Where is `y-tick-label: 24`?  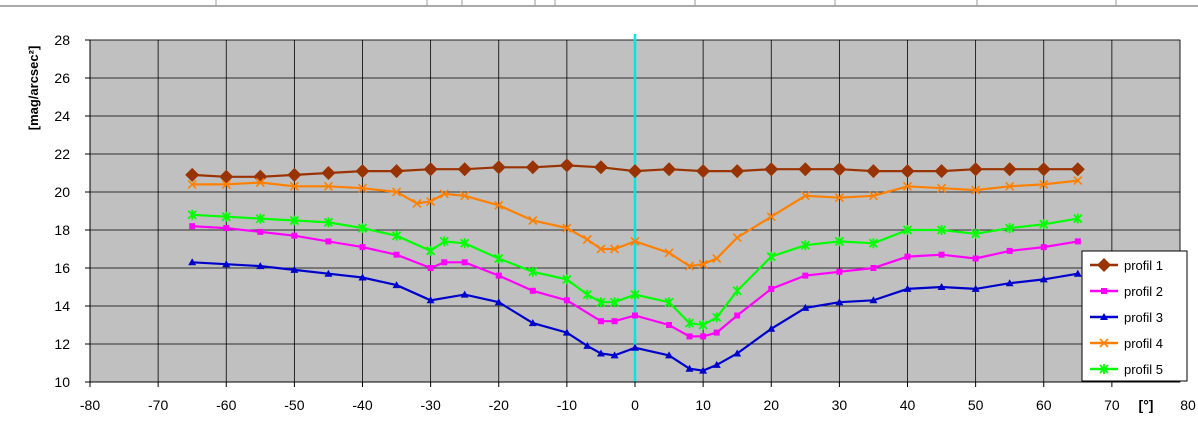 y-tick-label: 24 is located at coordinates (62, 116).